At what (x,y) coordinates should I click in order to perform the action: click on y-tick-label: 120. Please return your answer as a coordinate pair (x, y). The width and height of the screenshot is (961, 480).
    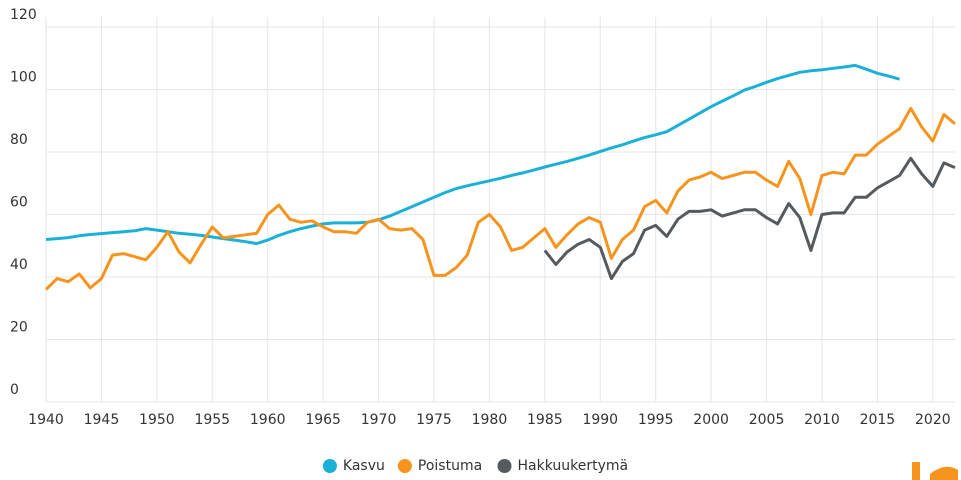
    Looking at the image, I should click on (23, 15).